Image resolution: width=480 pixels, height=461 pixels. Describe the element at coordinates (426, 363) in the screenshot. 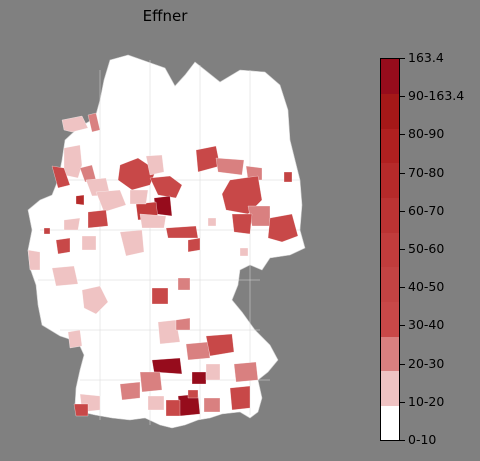

I see `legend-label: 20-30` at that location.